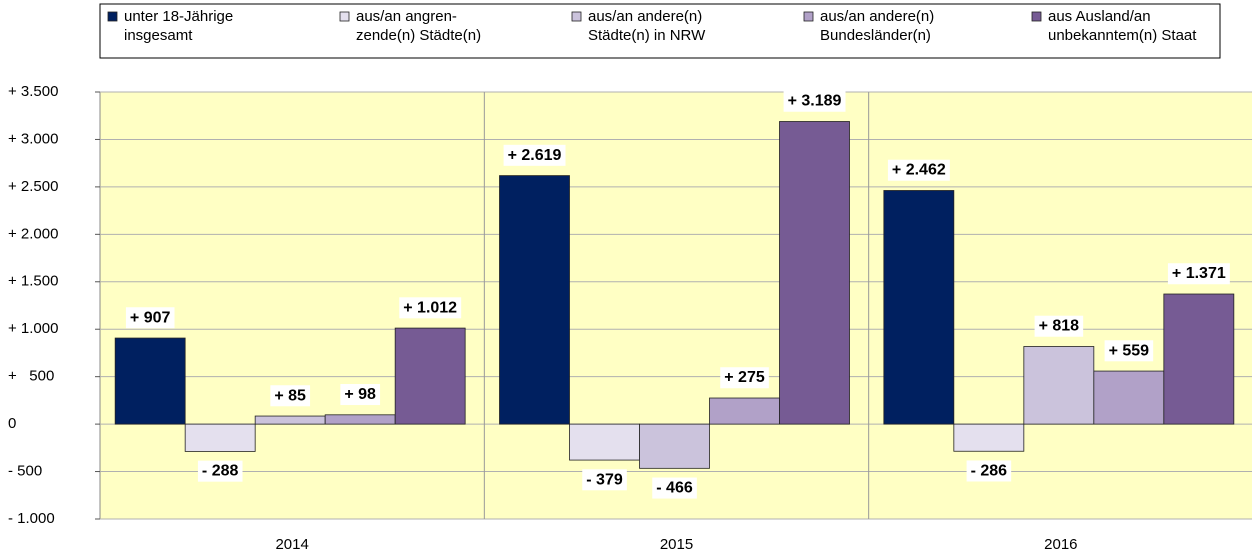 Image resolution: width=1252 pixels, height=551 pixels. Describe the element at coordinates (33, 233) in the screenshot. I see `y-tick-label: + 2.000` at that location.